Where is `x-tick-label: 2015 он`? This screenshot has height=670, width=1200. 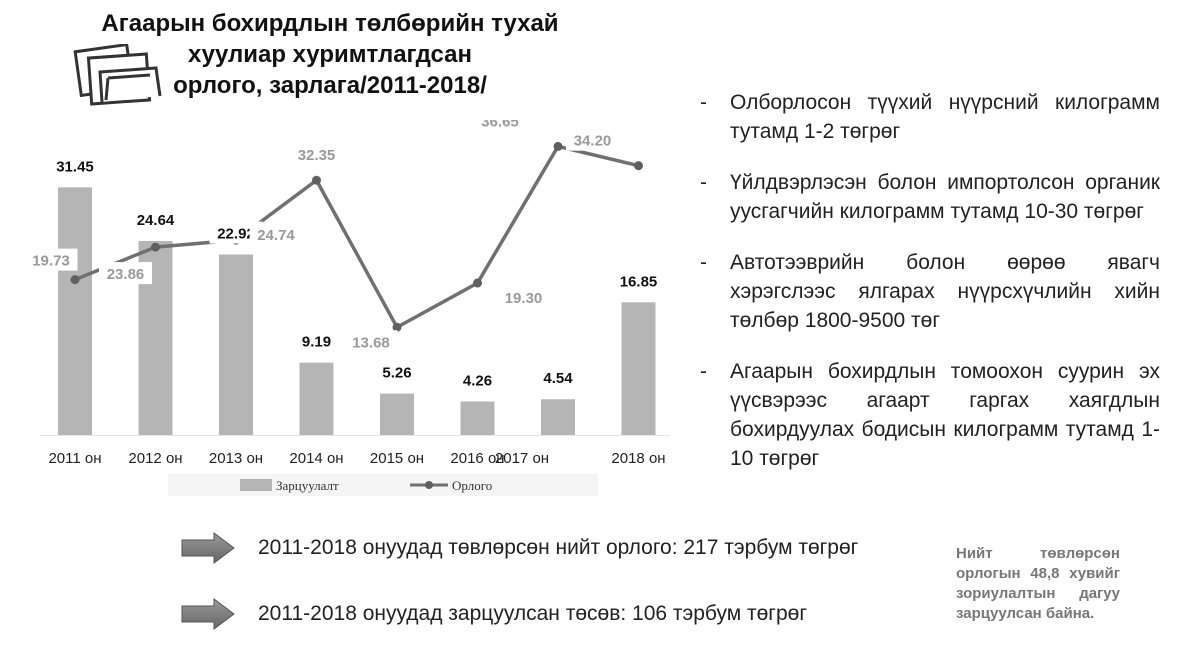
x-tick-label: 2015 он is located at coordinates (397, 458).